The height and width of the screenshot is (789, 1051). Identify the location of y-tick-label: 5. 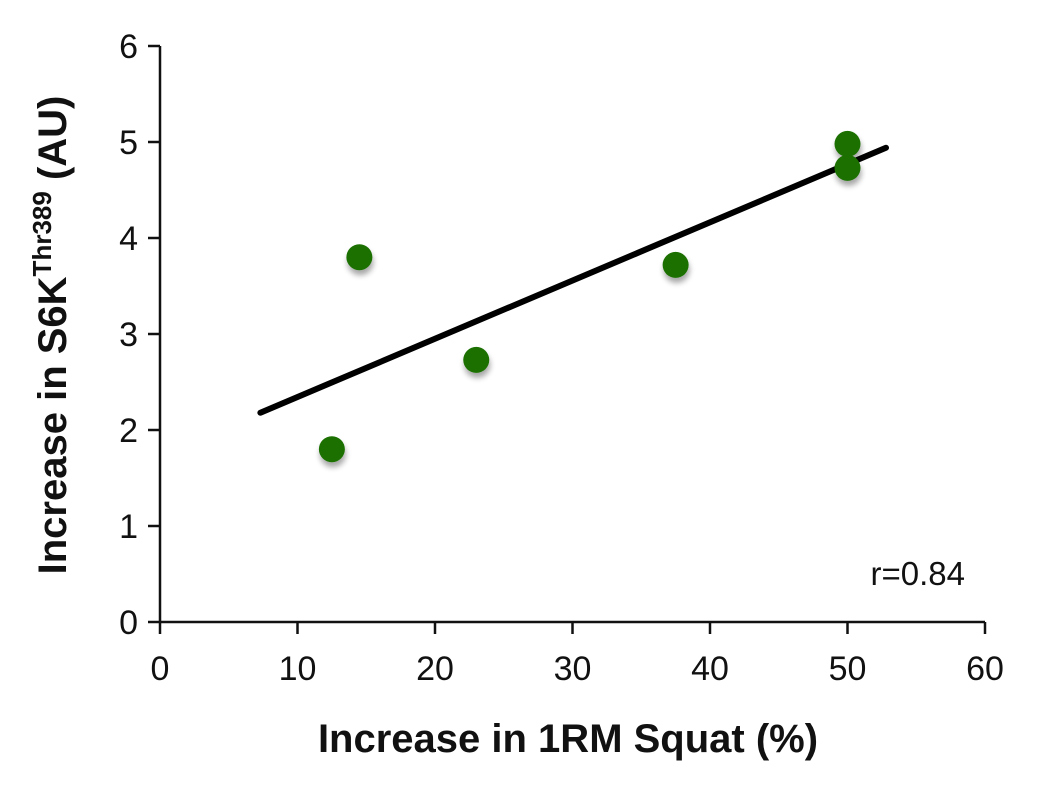
(128, 143).